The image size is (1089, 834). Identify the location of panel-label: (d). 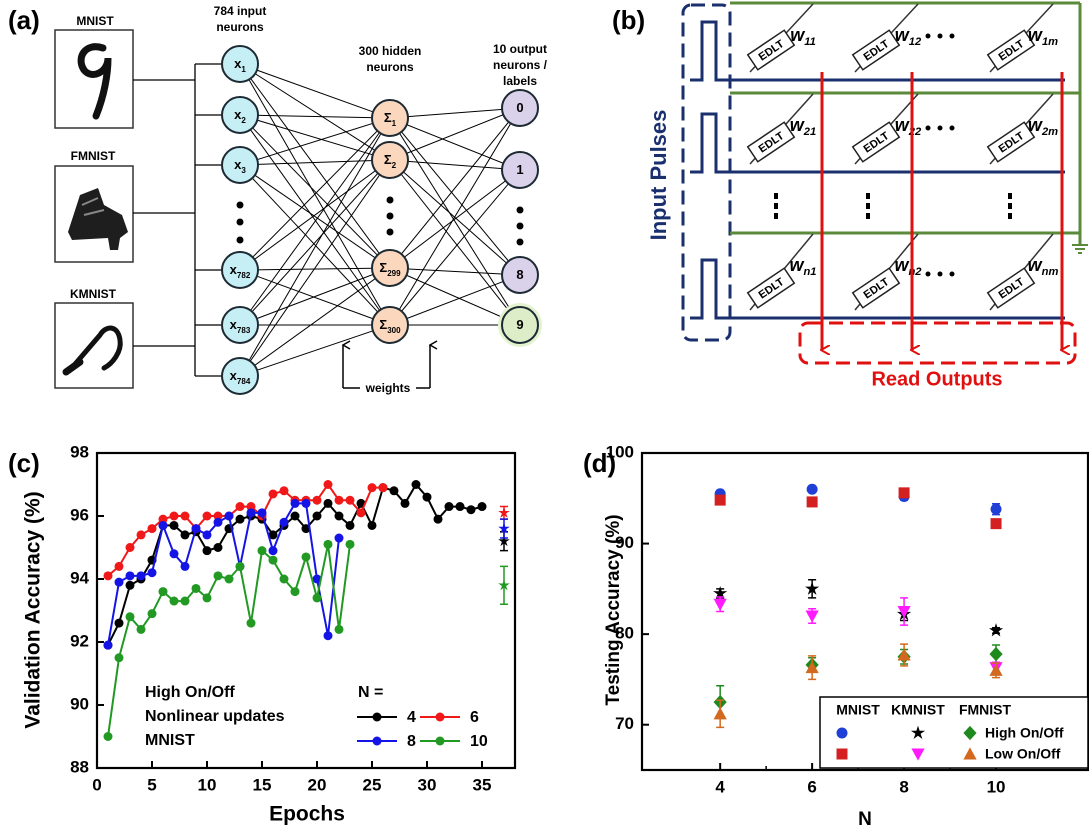
(599, 463).